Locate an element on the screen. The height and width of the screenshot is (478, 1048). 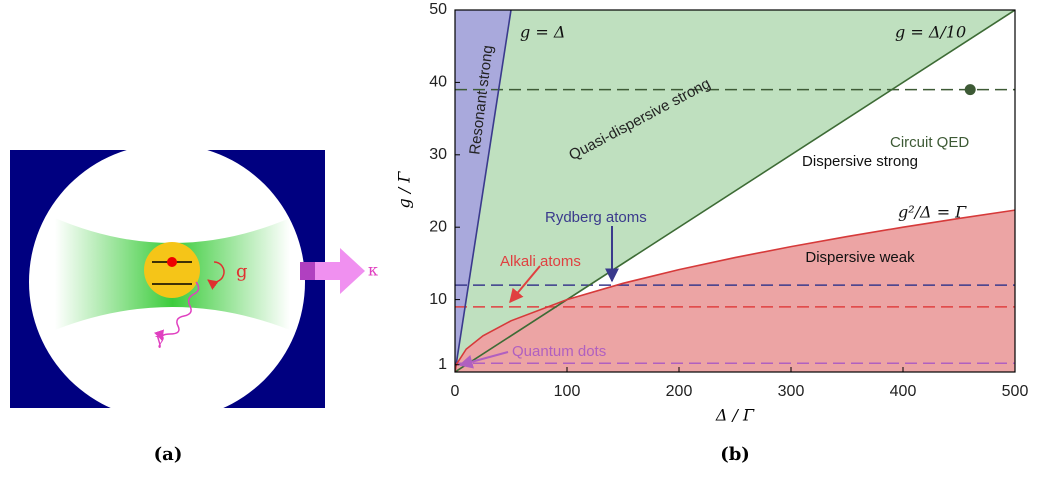
region-label: Dispersive weak is located at coordinates (860, 257).